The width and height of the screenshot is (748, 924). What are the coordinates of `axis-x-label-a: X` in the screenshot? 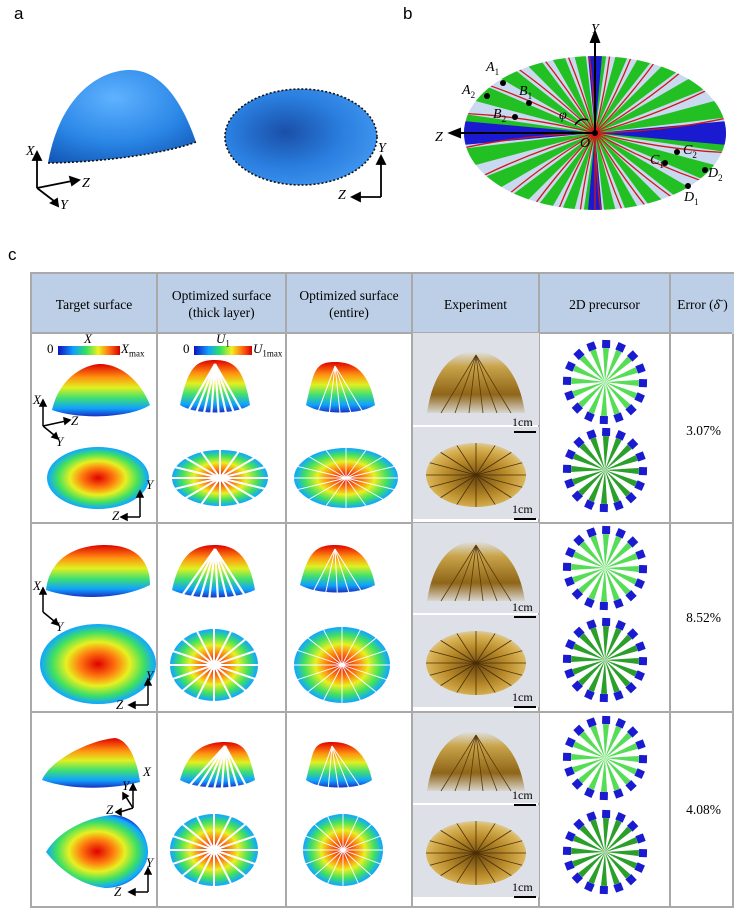 It's located at (30, 151).